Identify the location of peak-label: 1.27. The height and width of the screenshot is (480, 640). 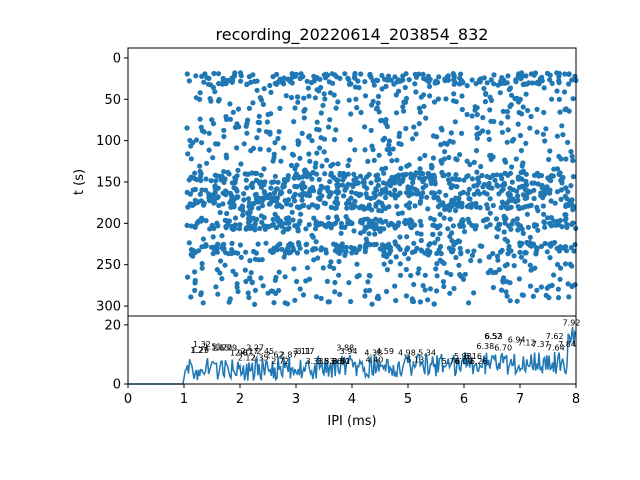
(199, 350).